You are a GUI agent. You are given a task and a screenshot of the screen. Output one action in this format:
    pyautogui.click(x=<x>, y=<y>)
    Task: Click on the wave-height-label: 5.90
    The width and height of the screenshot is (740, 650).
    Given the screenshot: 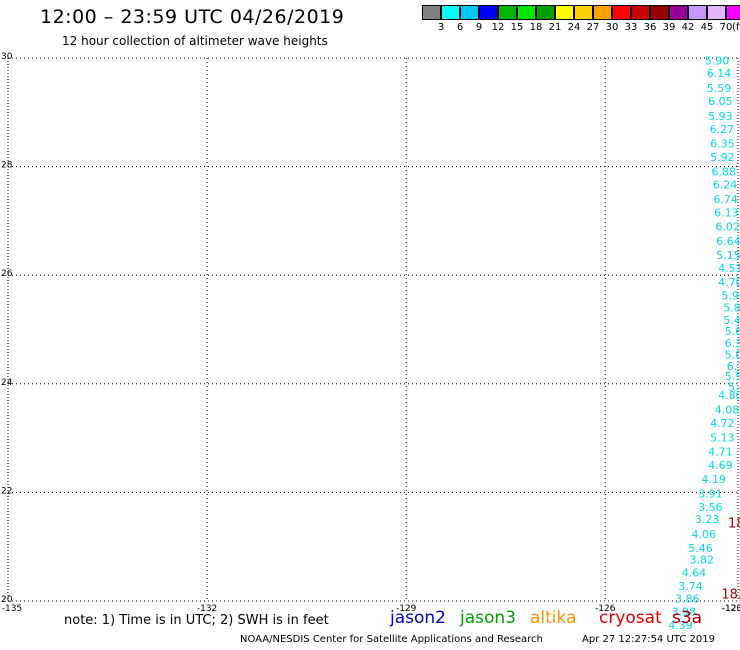 What is the action you would take?
    pyautogui.click(x=717, y=61)
    